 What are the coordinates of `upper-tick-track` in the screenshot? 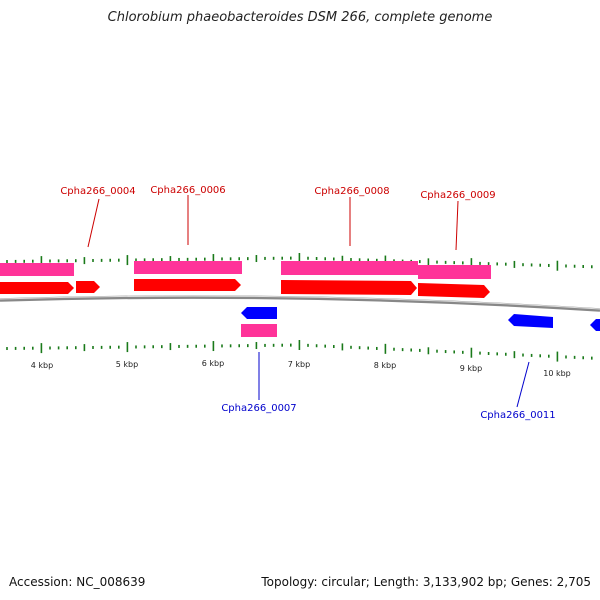 It's located at (299, 262).